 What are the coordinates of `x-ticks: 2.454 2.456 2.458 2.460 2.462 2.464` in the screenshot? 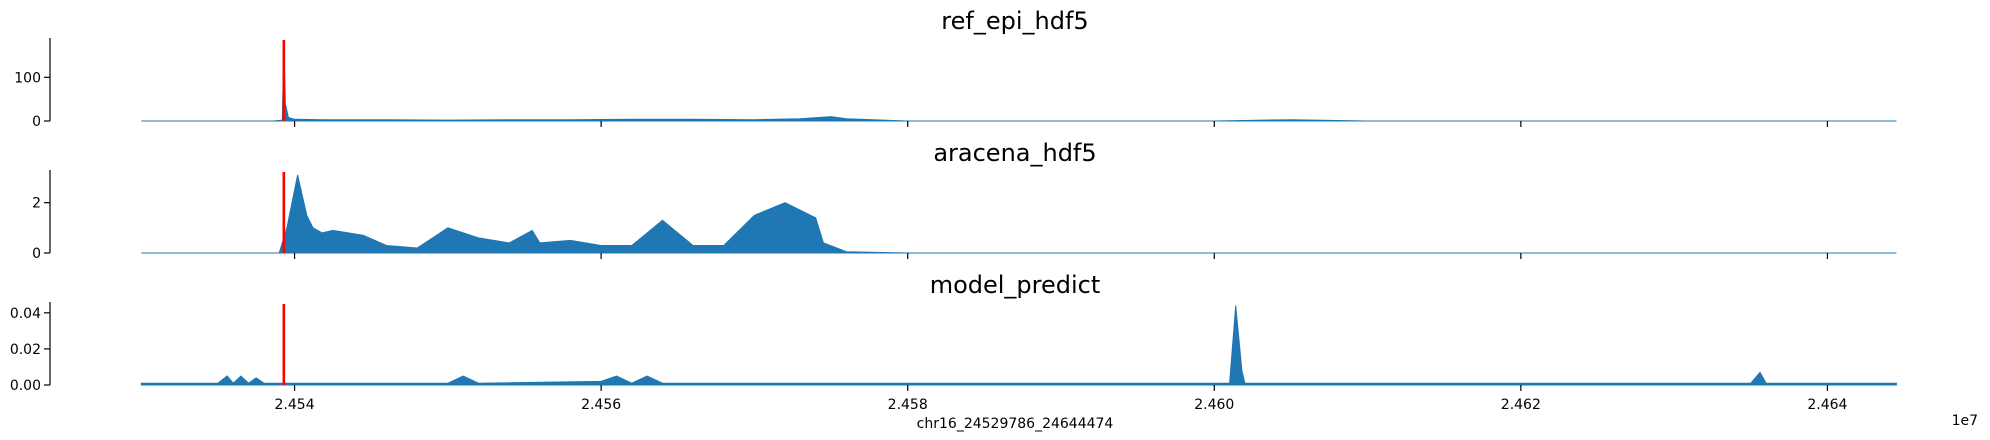 It's located at (1061, 399).